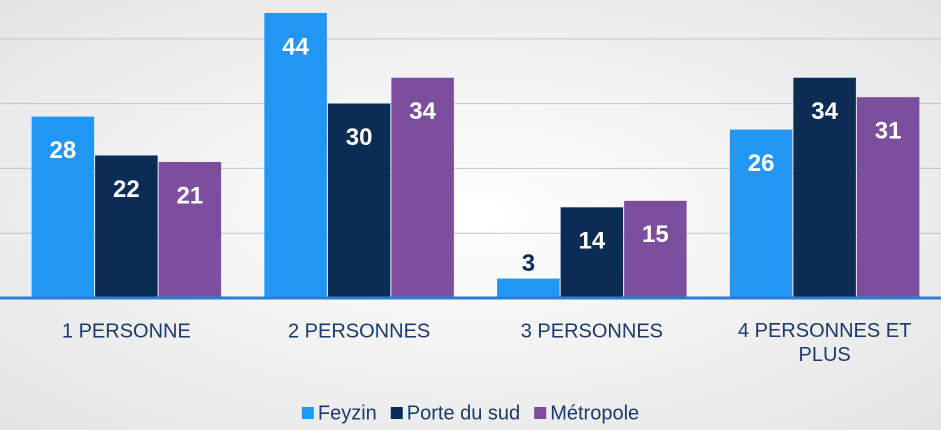 The image size is (941, 430). I want to click on x-tick-label-line: PLUS, so click(825, 355).